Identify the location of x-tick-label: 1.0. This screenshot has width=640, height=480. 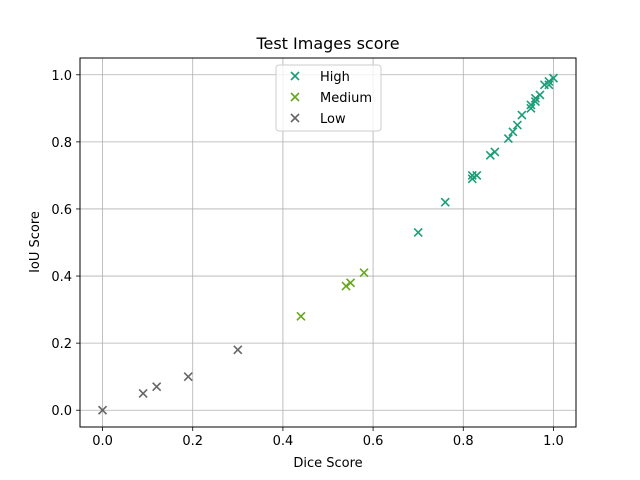
(553, 441).